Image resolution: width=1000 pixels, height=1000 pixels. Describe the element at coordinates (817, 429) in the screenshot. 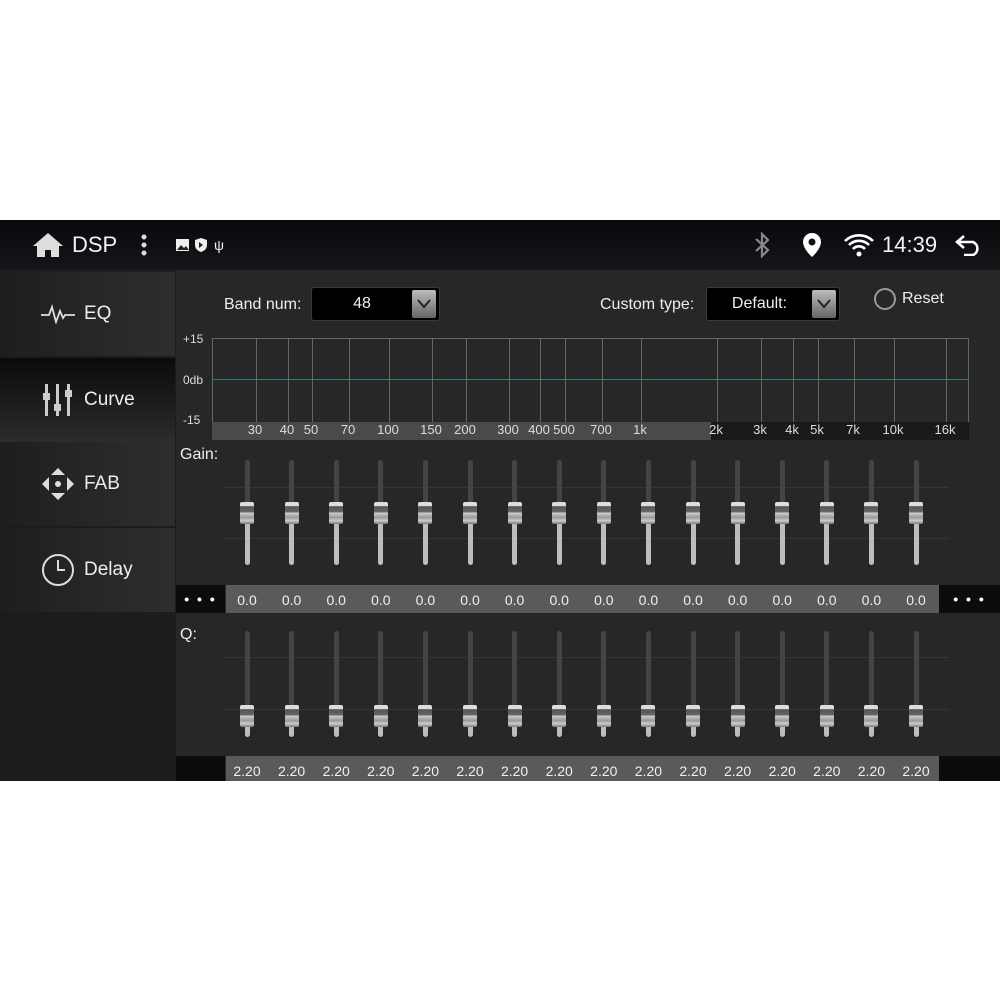

I see `x-tick: 5k` at that location.